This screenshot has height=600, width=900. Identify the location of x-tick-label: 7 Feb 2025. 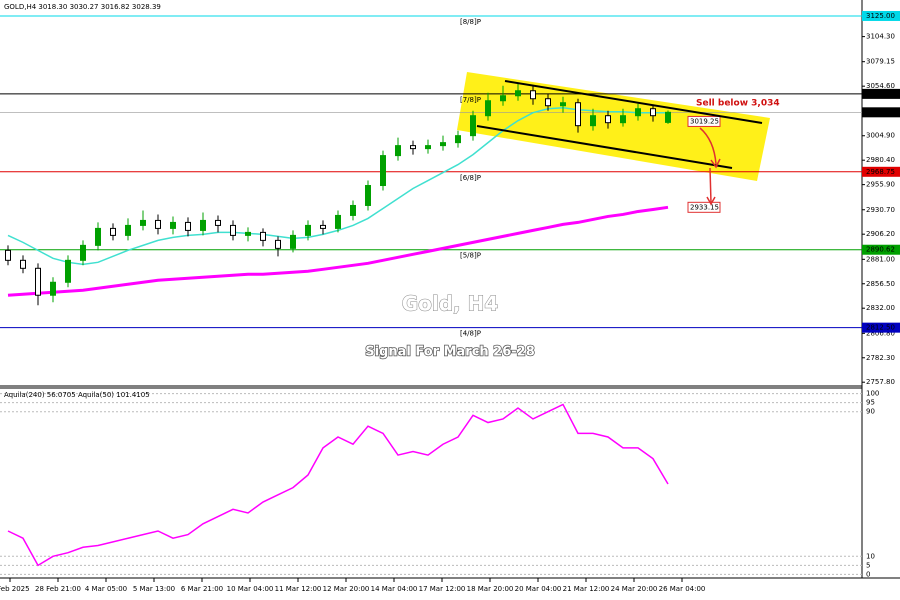
(15, 589).